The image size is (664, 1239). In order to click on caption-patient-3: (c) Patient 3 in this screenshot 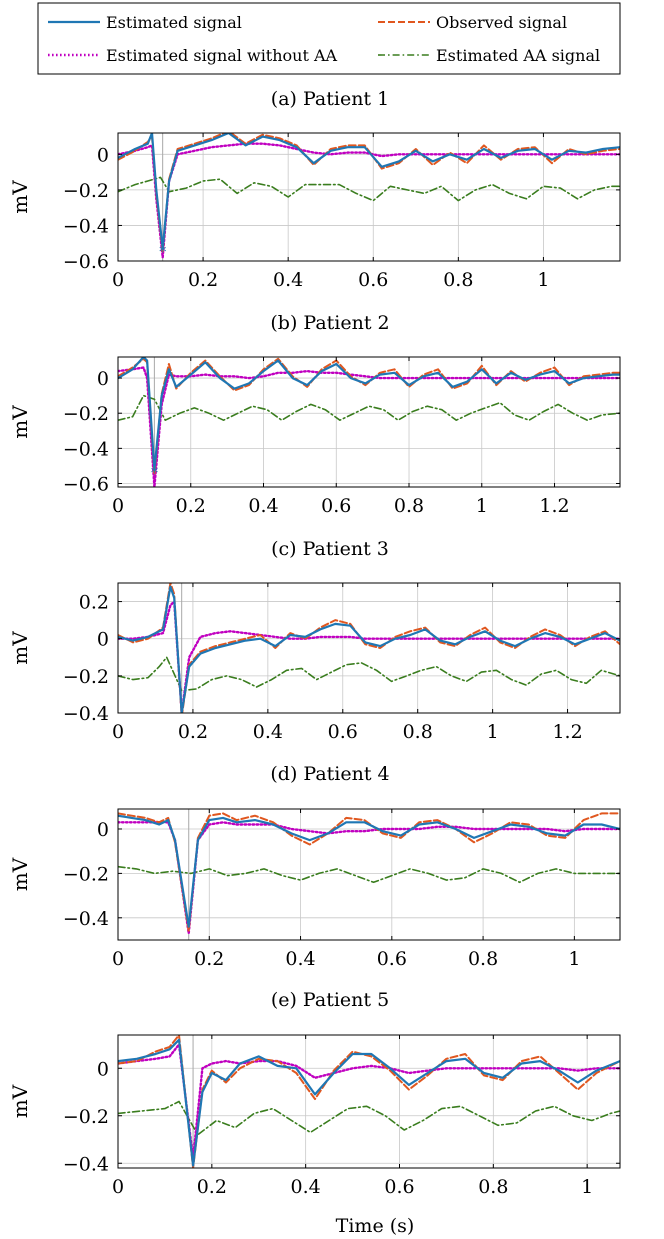, I will do `click(330, 549)`.